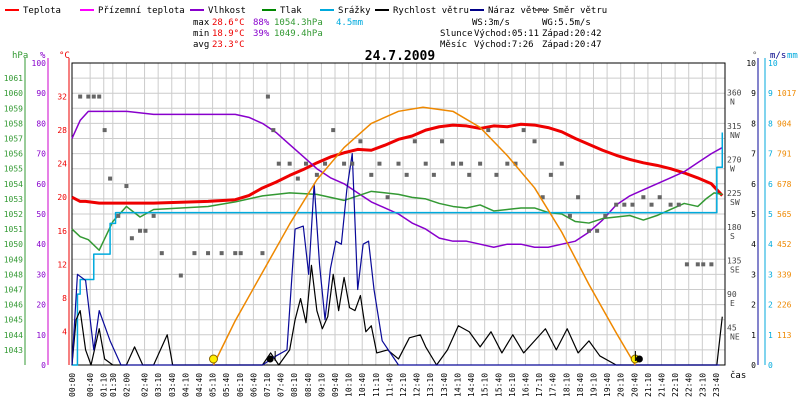 This screenshot has width=800, height=400. I want to click on stat-max-temp: 28.6°C, so click(228, 23).